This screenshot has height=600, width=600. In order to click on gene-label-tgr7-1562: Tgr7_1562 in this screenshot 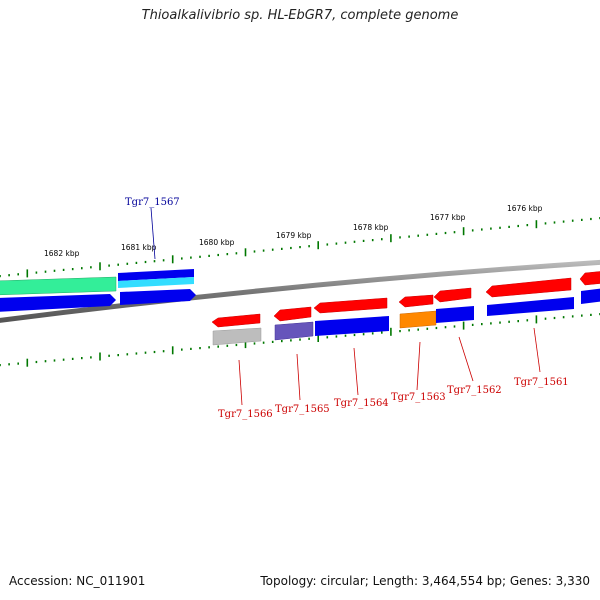, I will do `click(474, 390)`.